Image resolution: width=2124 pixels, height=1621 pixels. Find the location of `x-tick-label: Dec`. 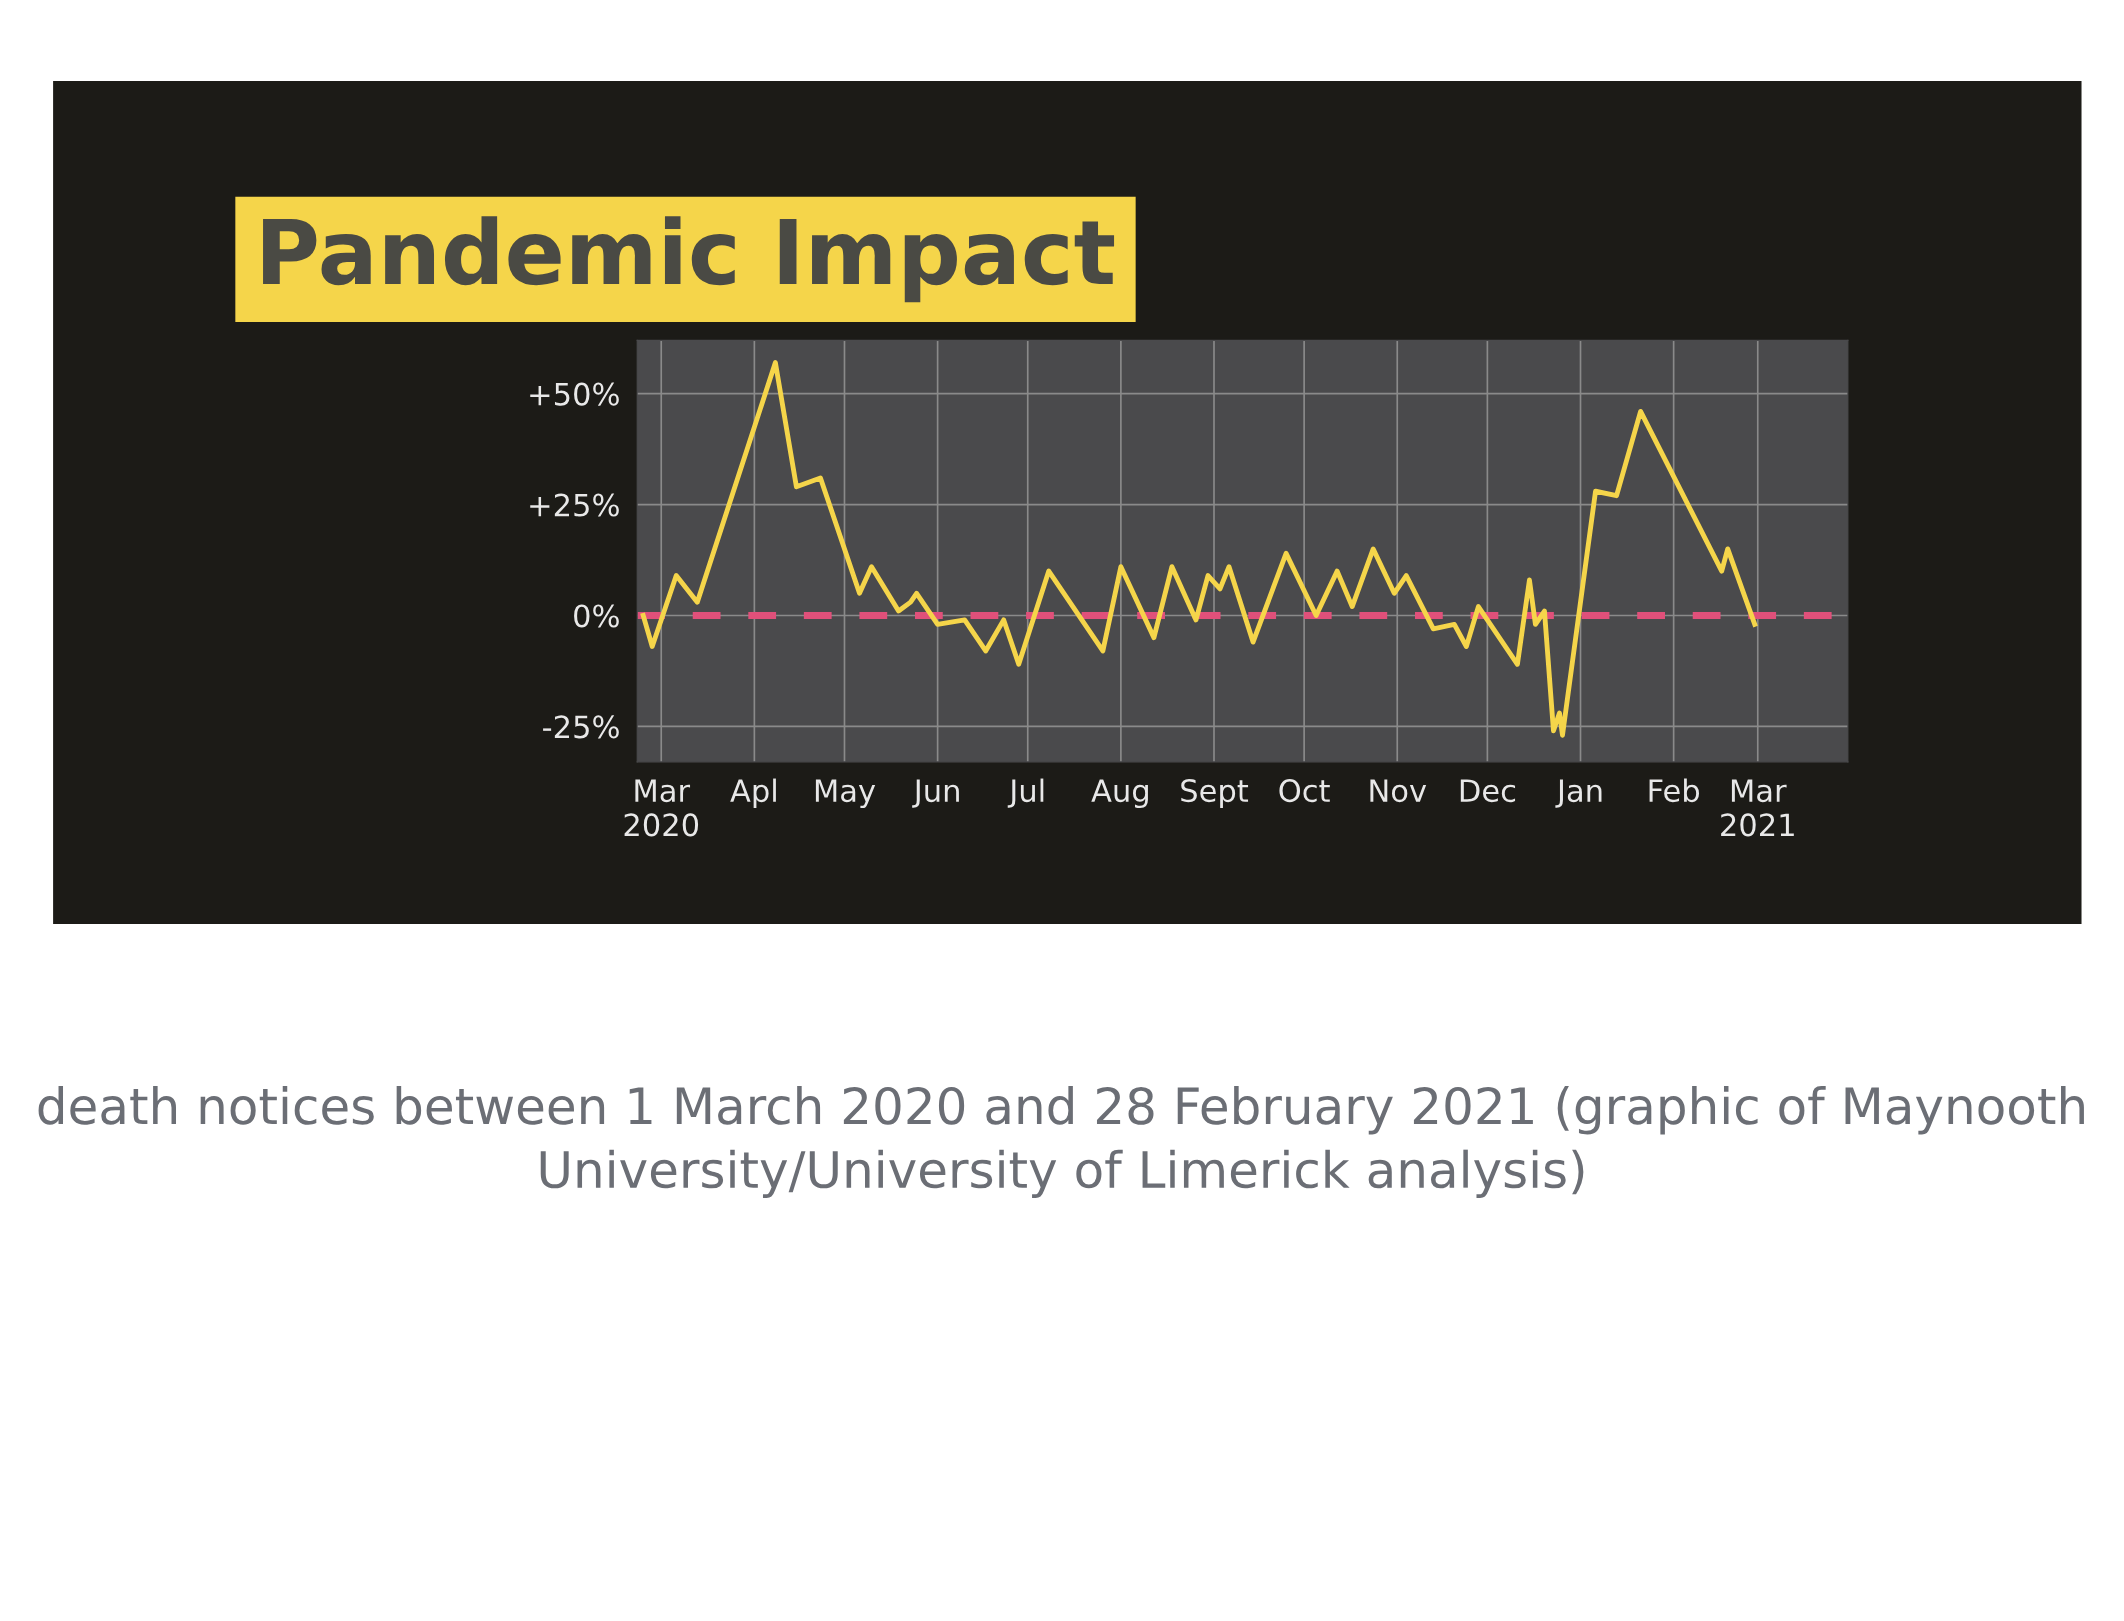

x-tick-label: Dec is located at coordinates (1488, 791).